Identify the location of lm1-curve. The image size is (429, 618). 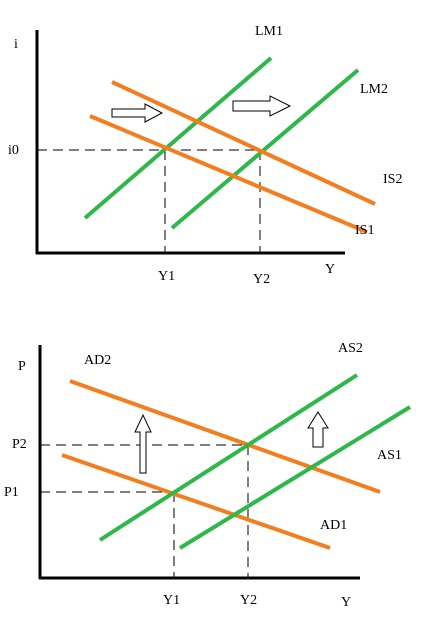
(178, 138).